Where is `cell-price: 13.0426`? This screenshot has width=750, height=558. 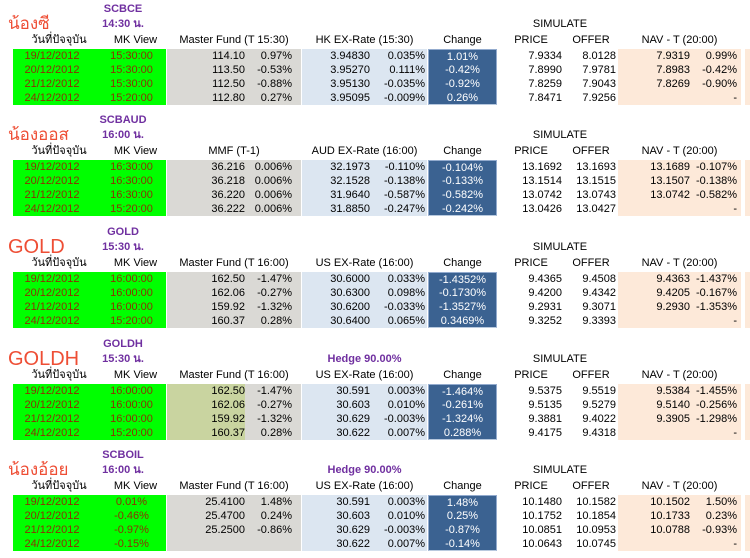
cell-price: 13.0426 is located at coordinates (542, 209).